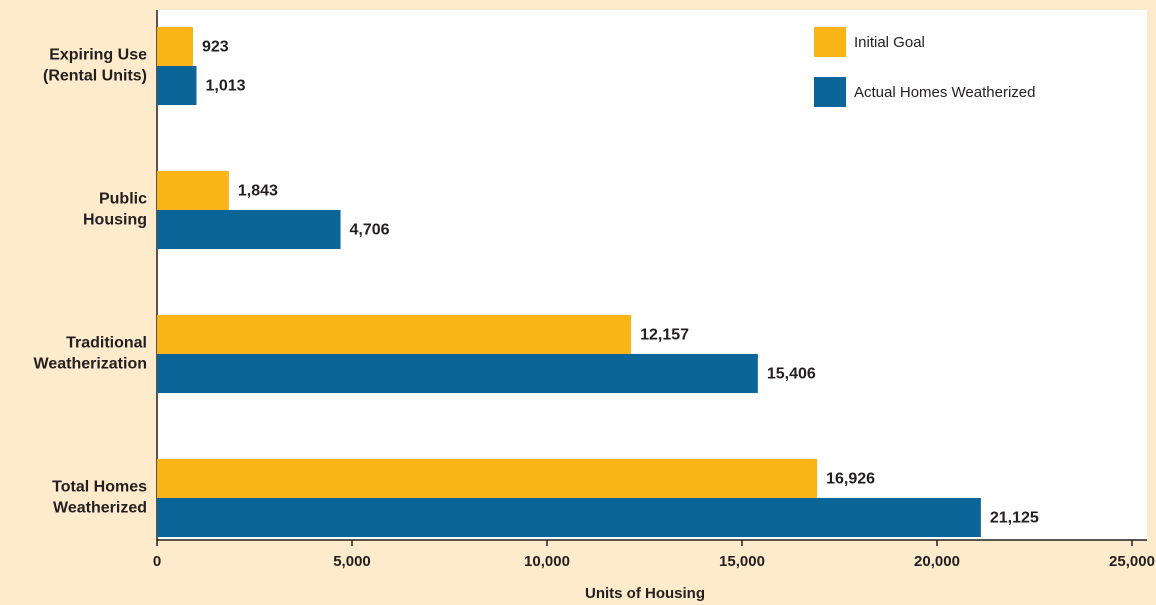 The height and width of the screenshot is (605, 1156). Describe the element at coordinates (100, 508) in the screenshot. I see `y-tick-label: Weatherized` at that location.